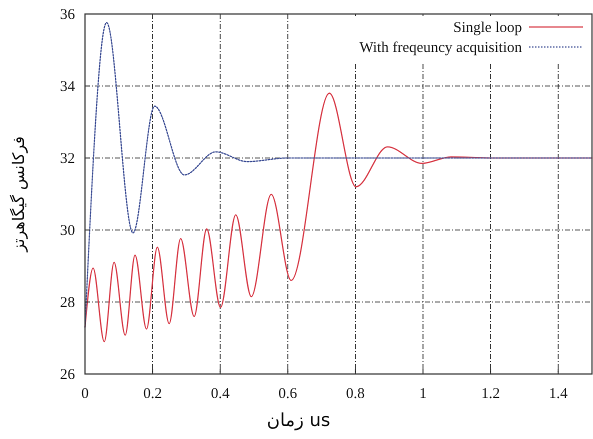 This screenshot has width=593, height=439. Describe the element at coordinates (67, 231) in the screenshot. I see `y-tick-label: 30` at that location.